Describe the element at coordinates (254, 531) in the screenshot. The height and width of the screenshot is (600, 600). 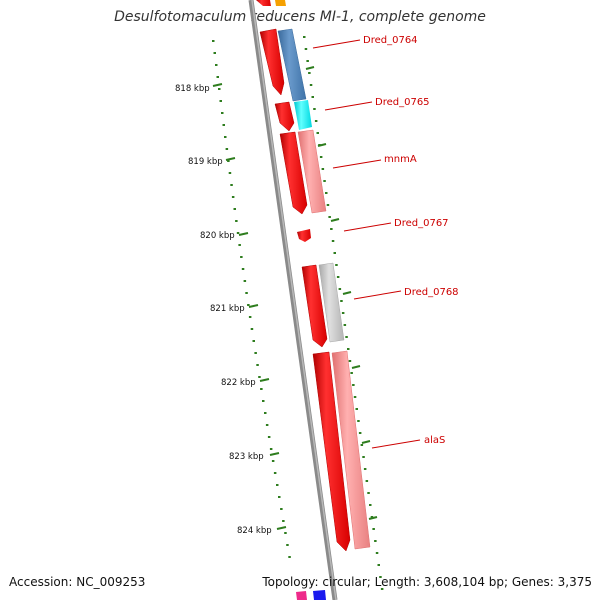
I see `ruler-label: 824 kbp` at that location.